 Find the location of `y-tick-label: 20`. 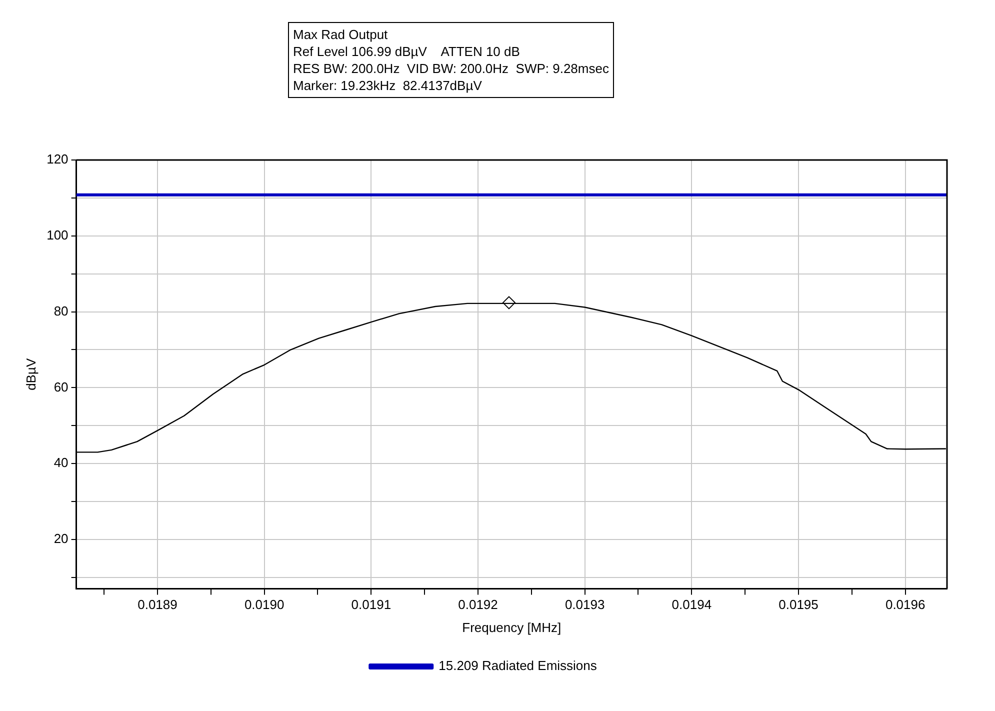

y-tick-label: 20 is located at coordinates (61, 538).